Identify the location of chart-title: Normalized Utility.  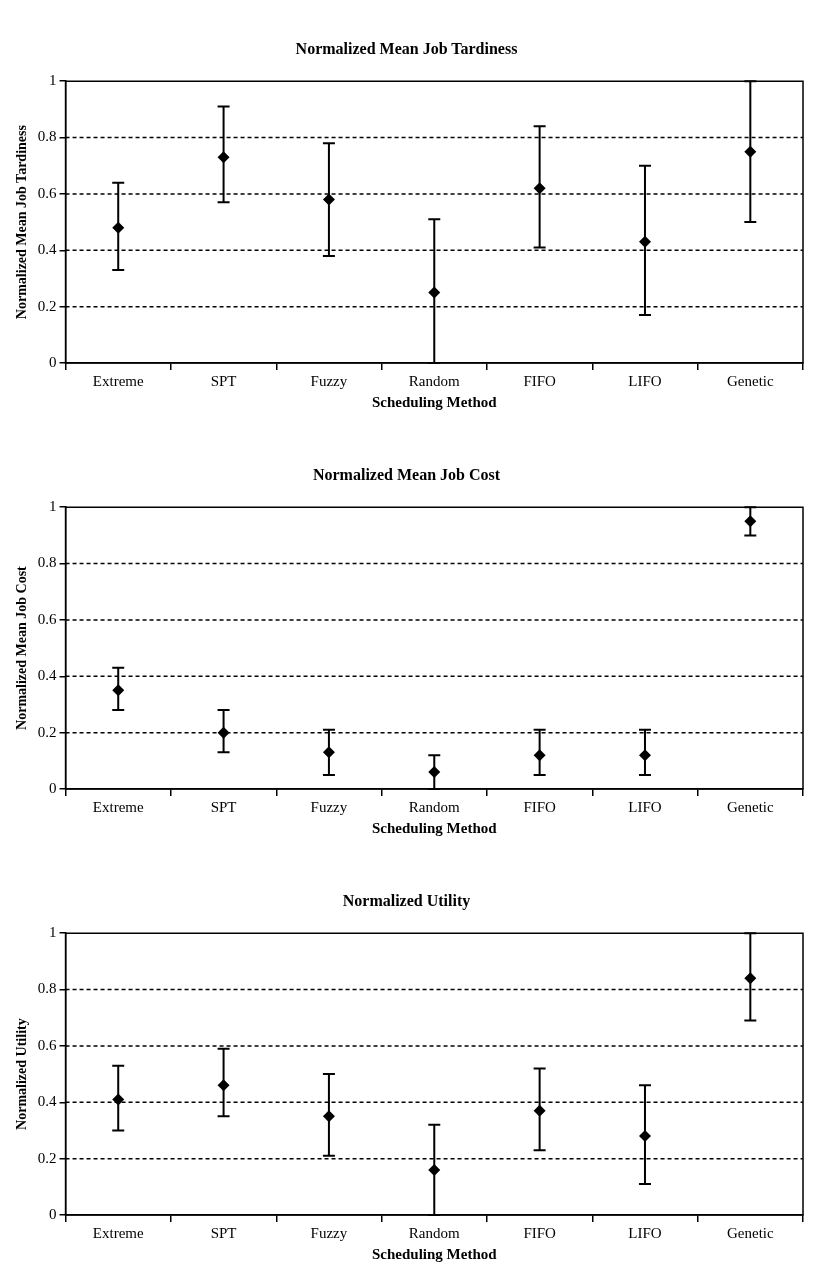
(406, 900).